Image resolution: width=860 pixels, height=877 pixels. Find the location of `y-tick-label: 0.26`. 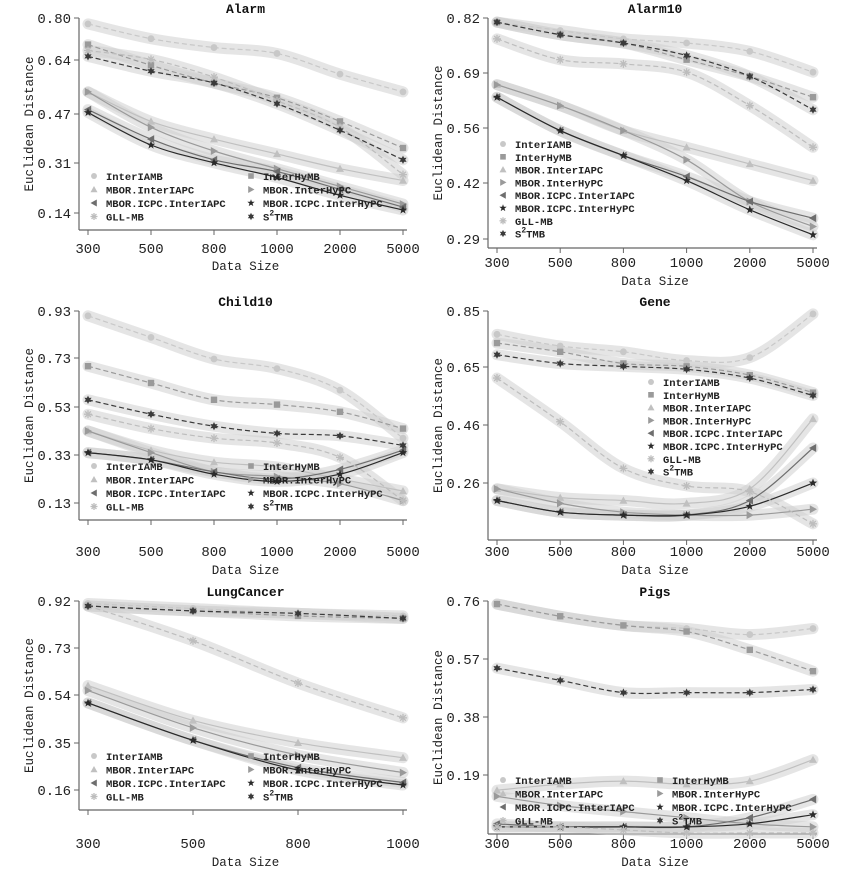

y-tick-label: 0.26 is located at coordinates (463, 485).